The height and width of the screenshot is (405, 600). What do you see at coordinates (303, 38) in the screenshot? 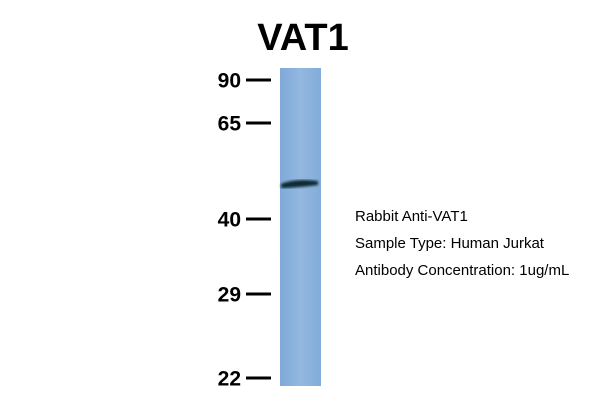
I see `title: VAT1` at bounding box center [303, 38].